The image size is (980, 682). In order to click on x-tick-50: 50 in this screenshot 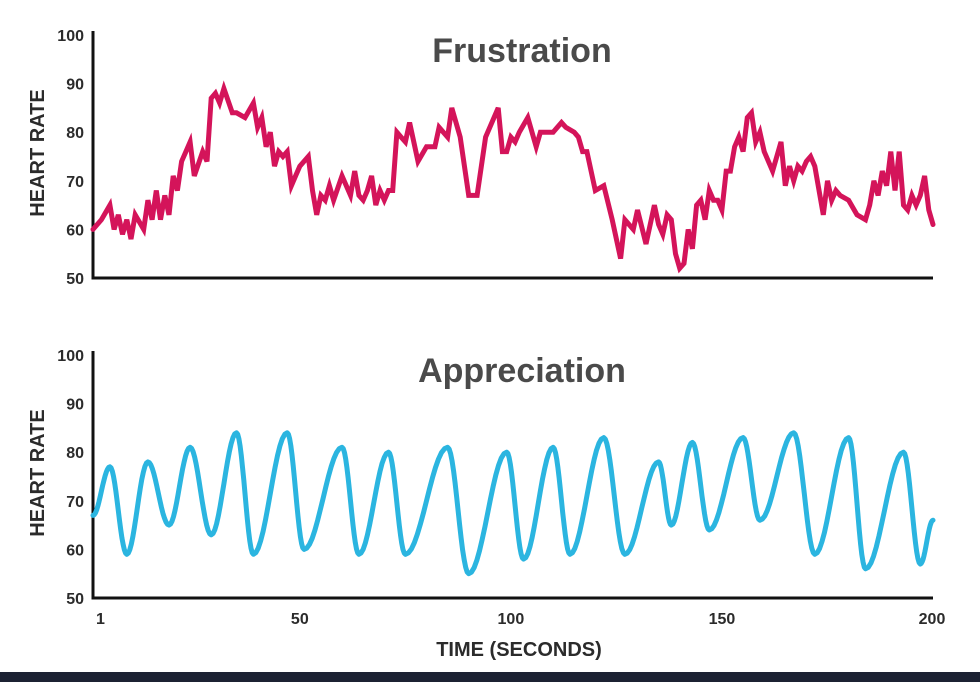, I will do `click(300, 619)`.